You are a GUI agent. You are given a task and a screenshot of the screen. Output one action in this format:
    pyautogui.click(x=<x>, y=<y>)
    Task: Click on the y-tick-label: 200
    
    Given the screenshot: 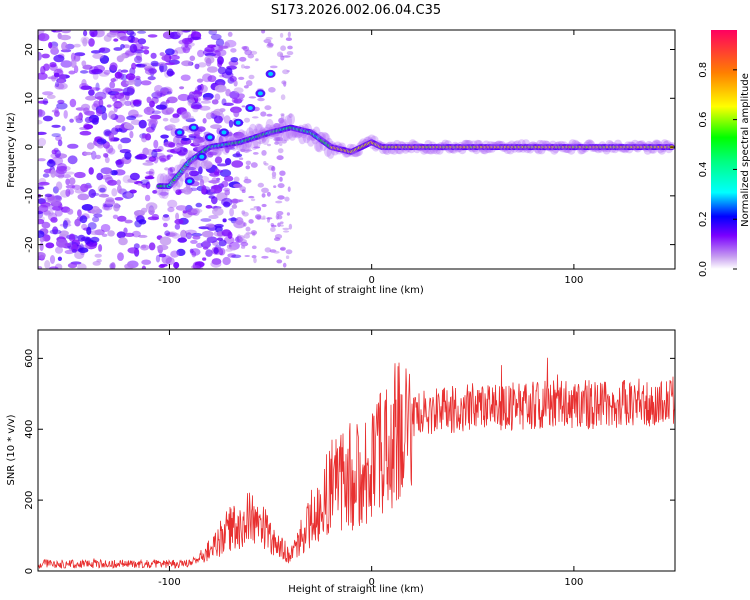 What is the action you would take?
    pyautogui.click(x=29, y=500)
    